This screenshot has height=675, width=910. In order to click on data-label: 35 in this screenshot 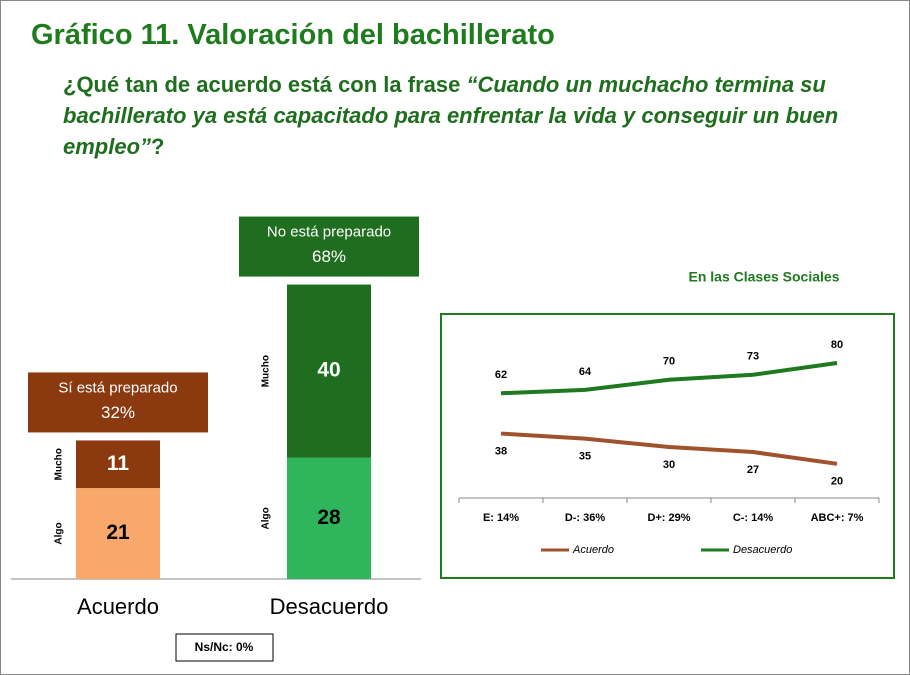, I will do `click(585, 457)`.